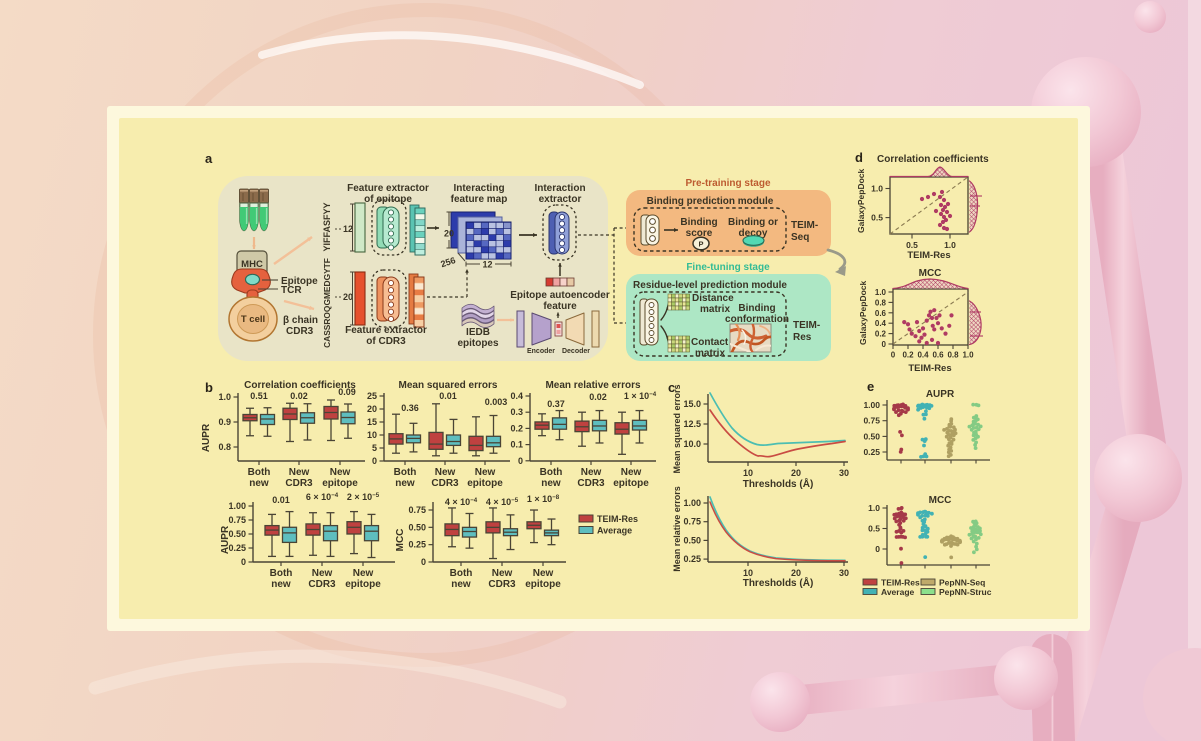 The width and height of the screenshot is (1201, 741). What do you see at coordinates (300, 320) in the screenshot?
I see `svg-text: β chain` at bounding box center [300, 320].